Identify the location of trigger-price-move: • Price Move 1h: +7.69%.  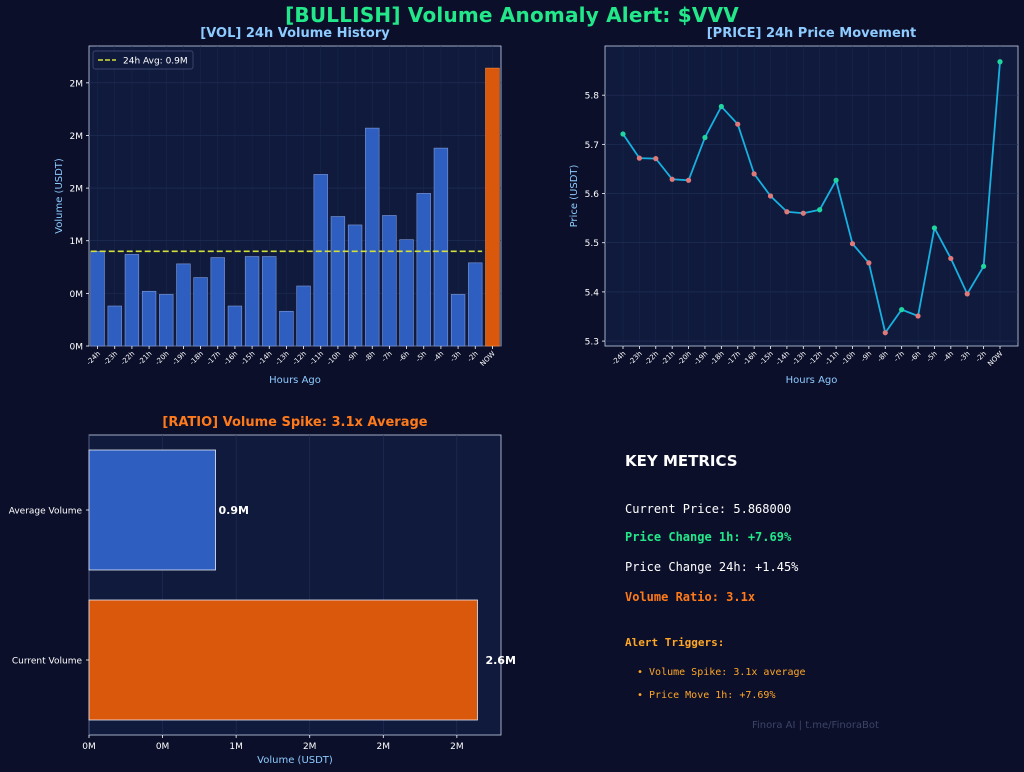
(706, 695).